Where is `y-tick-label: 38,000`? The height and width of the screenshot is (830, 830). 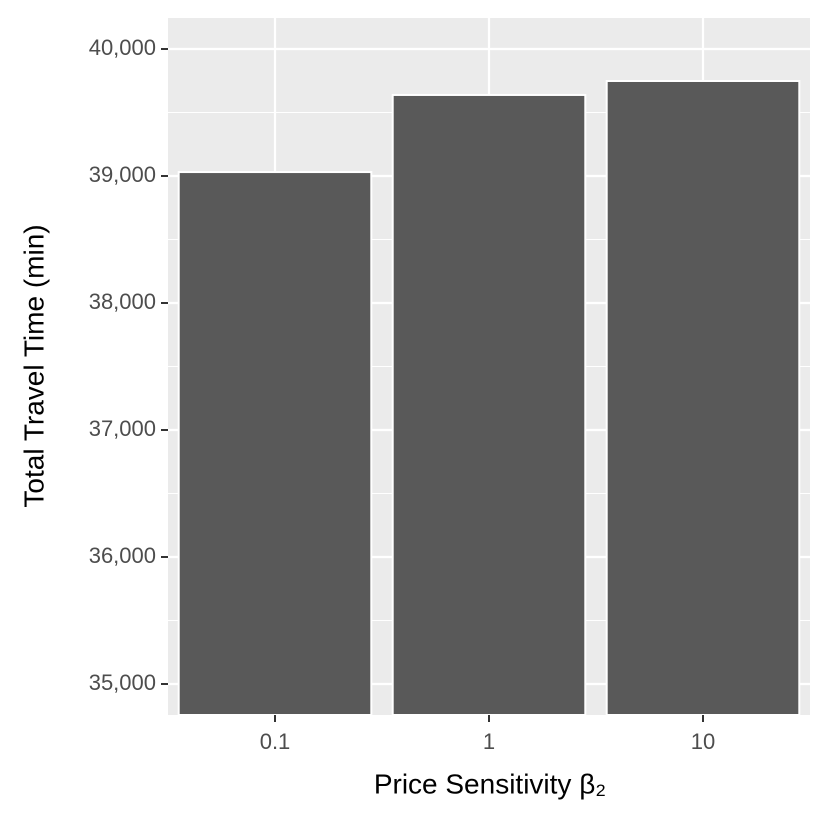 y-tick-label: 38,000 is located at coordinates (122, 301).